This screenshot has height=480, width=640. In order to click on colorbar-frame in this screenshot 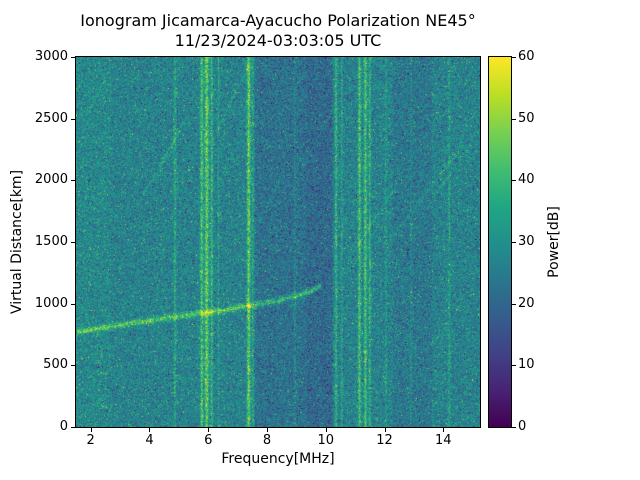, I will do `click(500, 242)`.